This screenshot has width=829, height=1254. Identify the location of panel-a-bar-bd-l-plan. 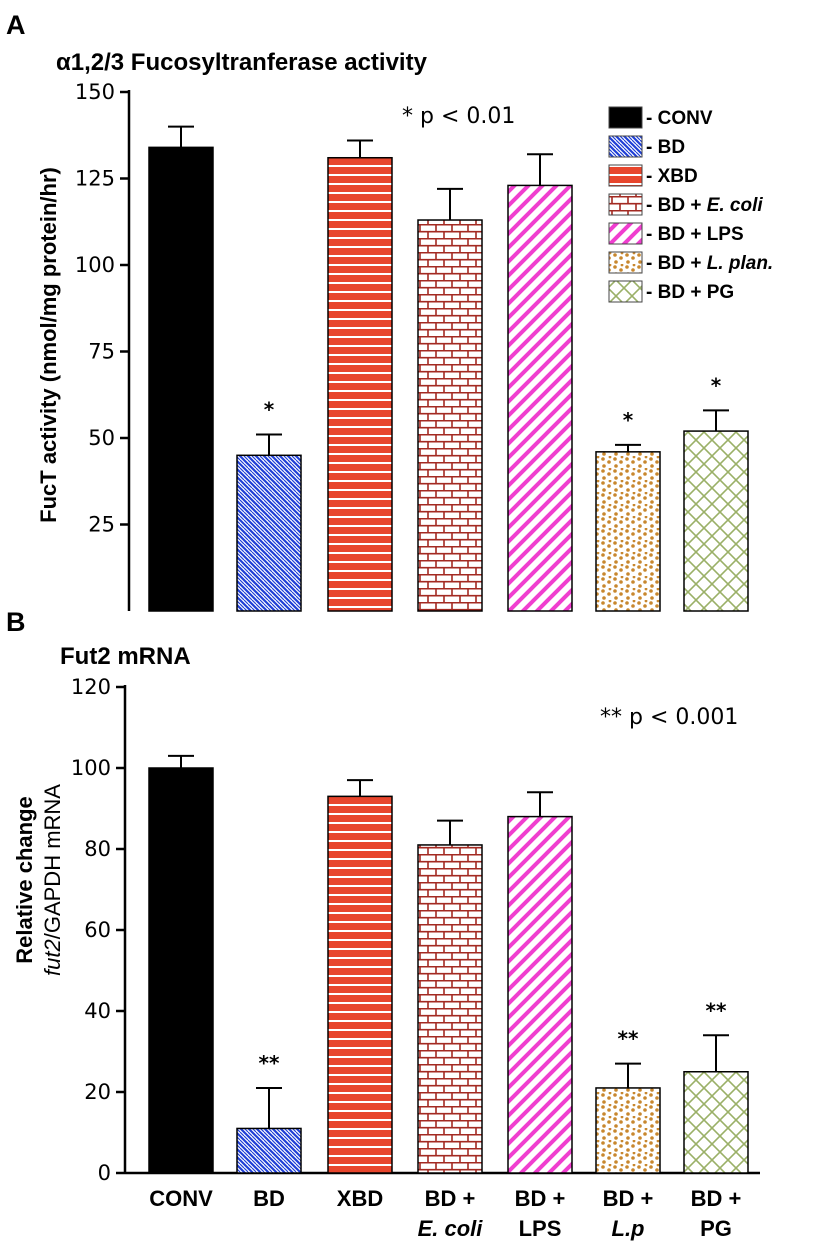
(628, 531).